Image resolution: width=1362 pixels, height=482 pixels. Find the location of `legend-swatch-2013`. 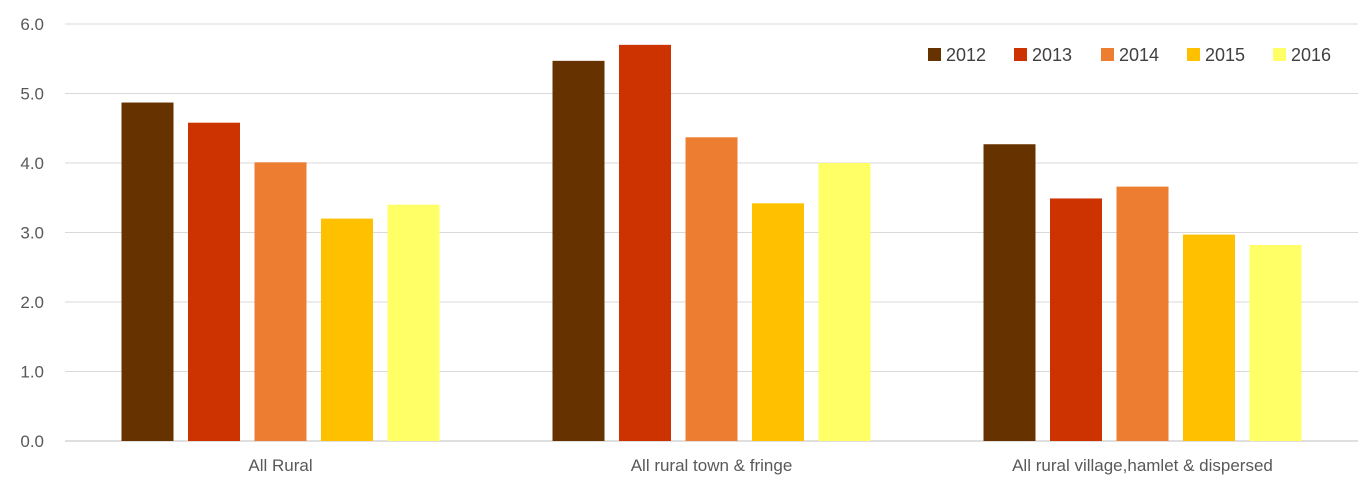

legend-swatch-2013 is located at coordinates (1020, 54).